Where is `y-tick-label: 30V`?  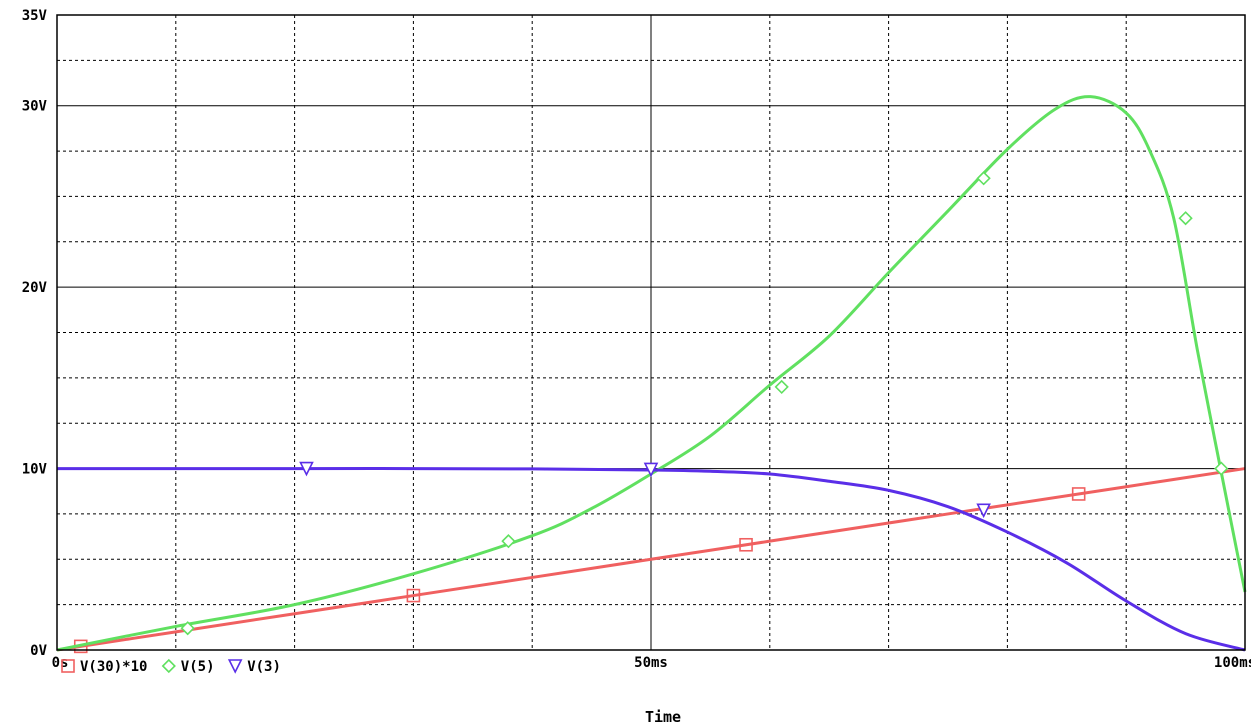
y-tick-label: 30V is located at coordinates (35, 107).